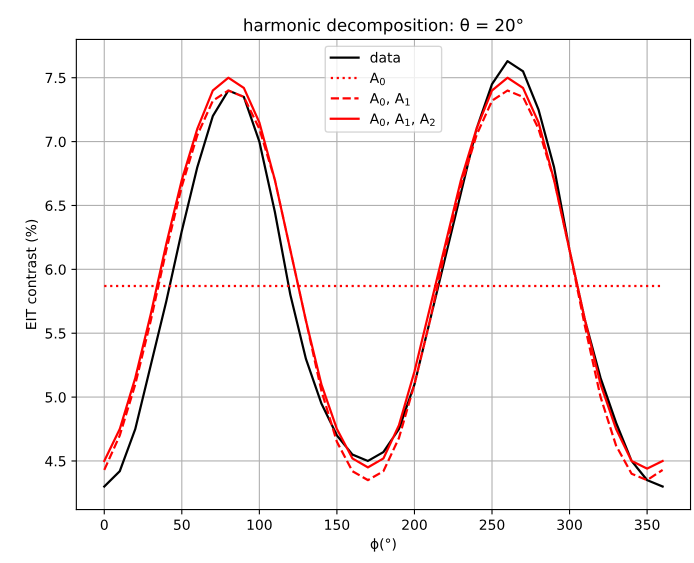 This screenshot has width=694, height=563. Describe the element at coordinates (337, 524) in the screenshot. I see `x-tick-label: 150` at that location.